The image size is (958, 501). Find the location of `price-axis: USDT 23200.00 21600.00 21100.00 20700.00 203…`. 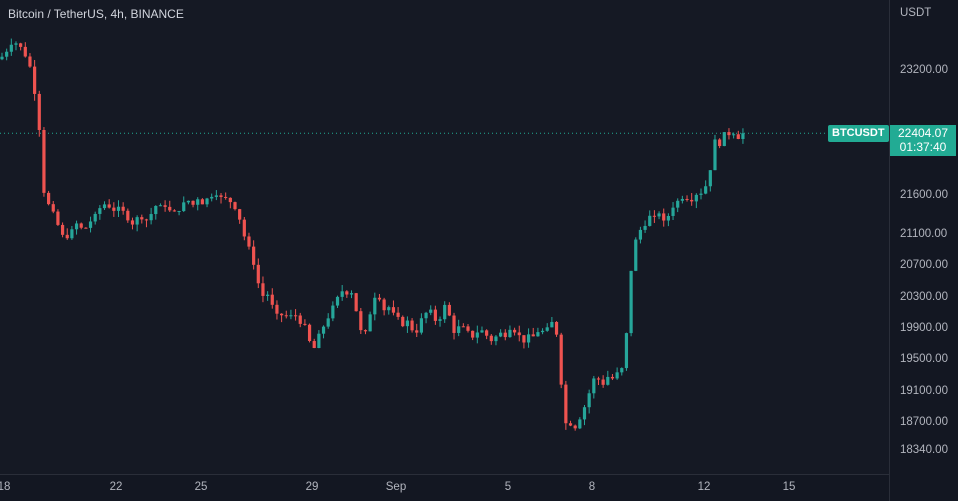

price-axis: USDT 23200.00 21600.00 21100.00 20700.00 203… is located at coordinates (923, 250).